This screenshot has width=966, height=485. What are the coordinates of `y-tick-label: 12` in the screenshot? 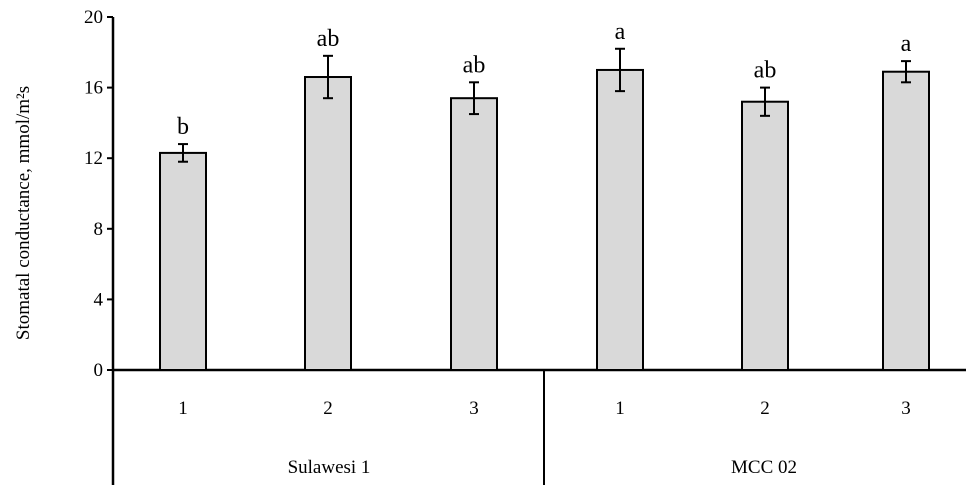 It's located at (93, 158).